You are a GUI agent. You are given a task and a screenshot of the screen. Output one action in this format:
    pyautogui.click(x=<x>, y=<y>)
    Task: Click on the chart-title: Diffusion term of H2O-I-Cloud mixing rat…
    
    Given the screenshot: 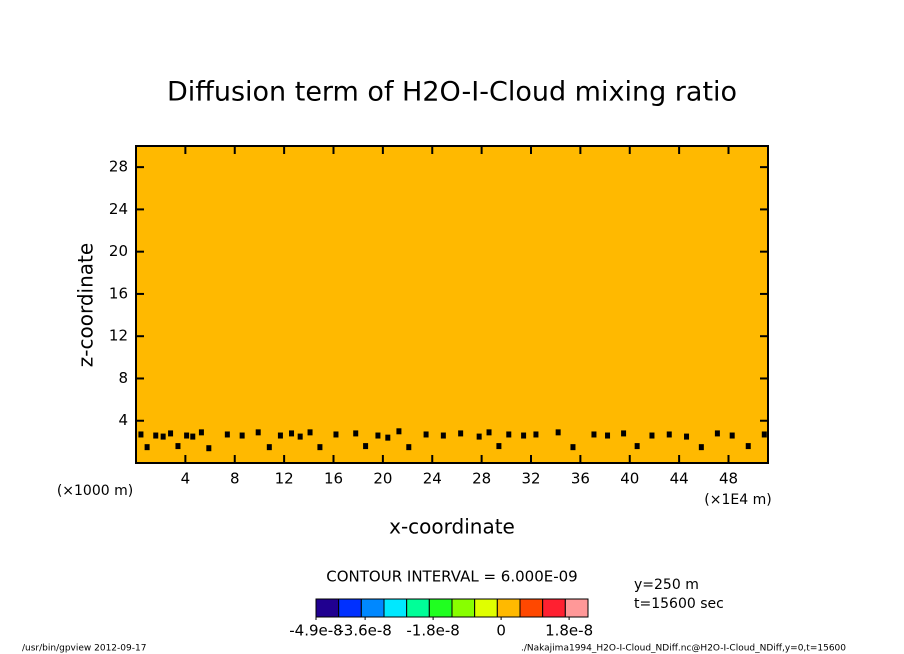 What is the action you would take?
    pyautogui.click(x=452, y=92)
    